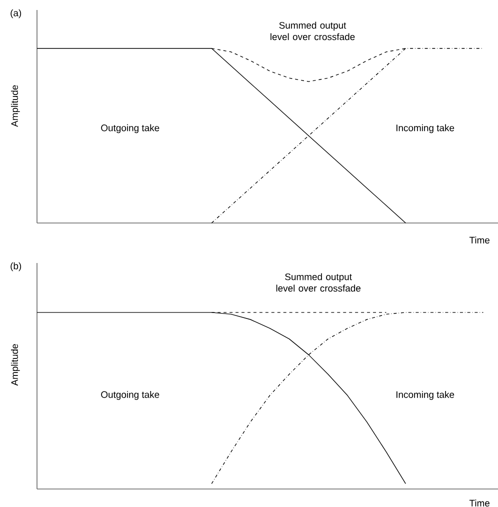  What do you see at coordinates (16, 267) in the screenshot?
I see `chart-title: (b)` at bounding box center [16, 267].